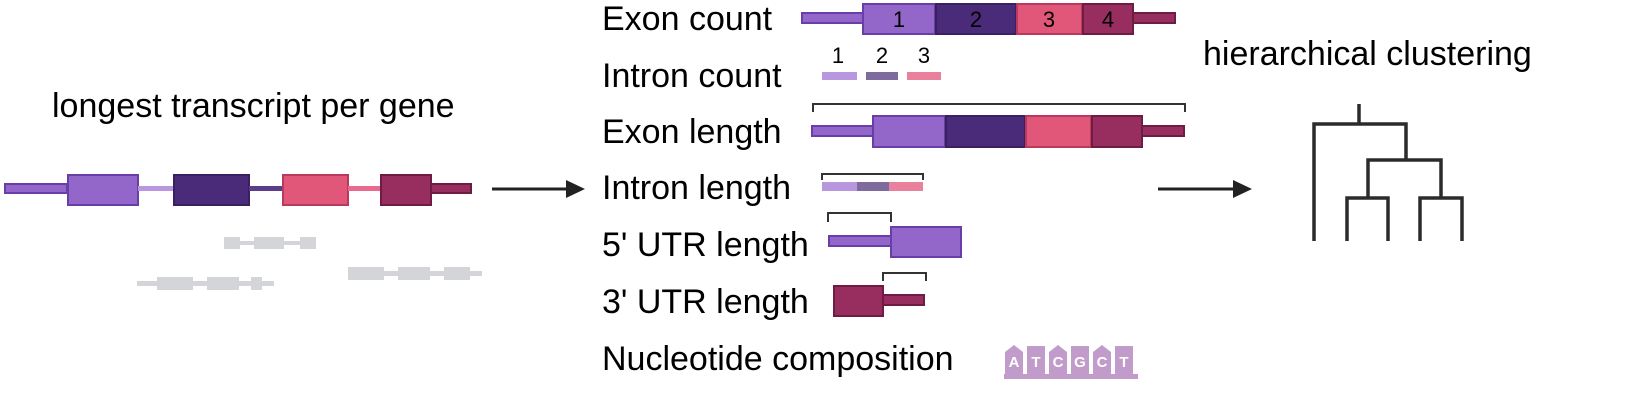 This screenshot has height=400, width=1646. What do you see at coordinates (832, 18) in the screenshot?
I see `exon-count-5utr` at bounding box center [832, 18].